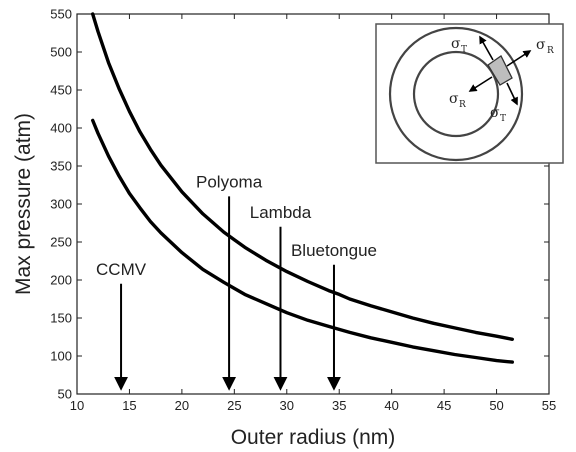 The height and width of the screenshot is (452, 576). Describe the element at coordinates (61, 242) in the screenshot. I see `y-tick-label: 250` at that location.